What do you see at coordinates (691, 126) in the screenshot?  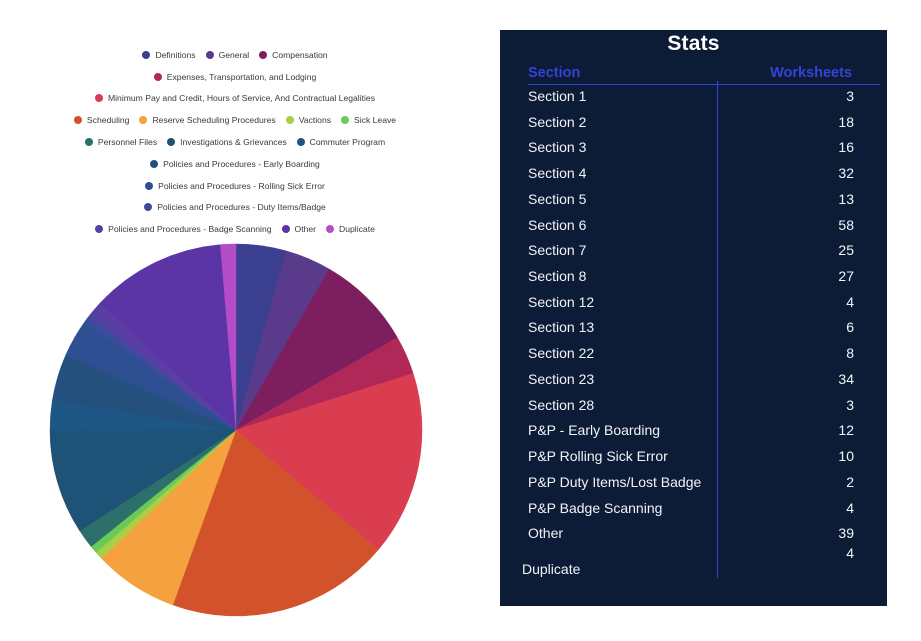 I see `table-row: Section 2 18` at bounding box center [691, 126].